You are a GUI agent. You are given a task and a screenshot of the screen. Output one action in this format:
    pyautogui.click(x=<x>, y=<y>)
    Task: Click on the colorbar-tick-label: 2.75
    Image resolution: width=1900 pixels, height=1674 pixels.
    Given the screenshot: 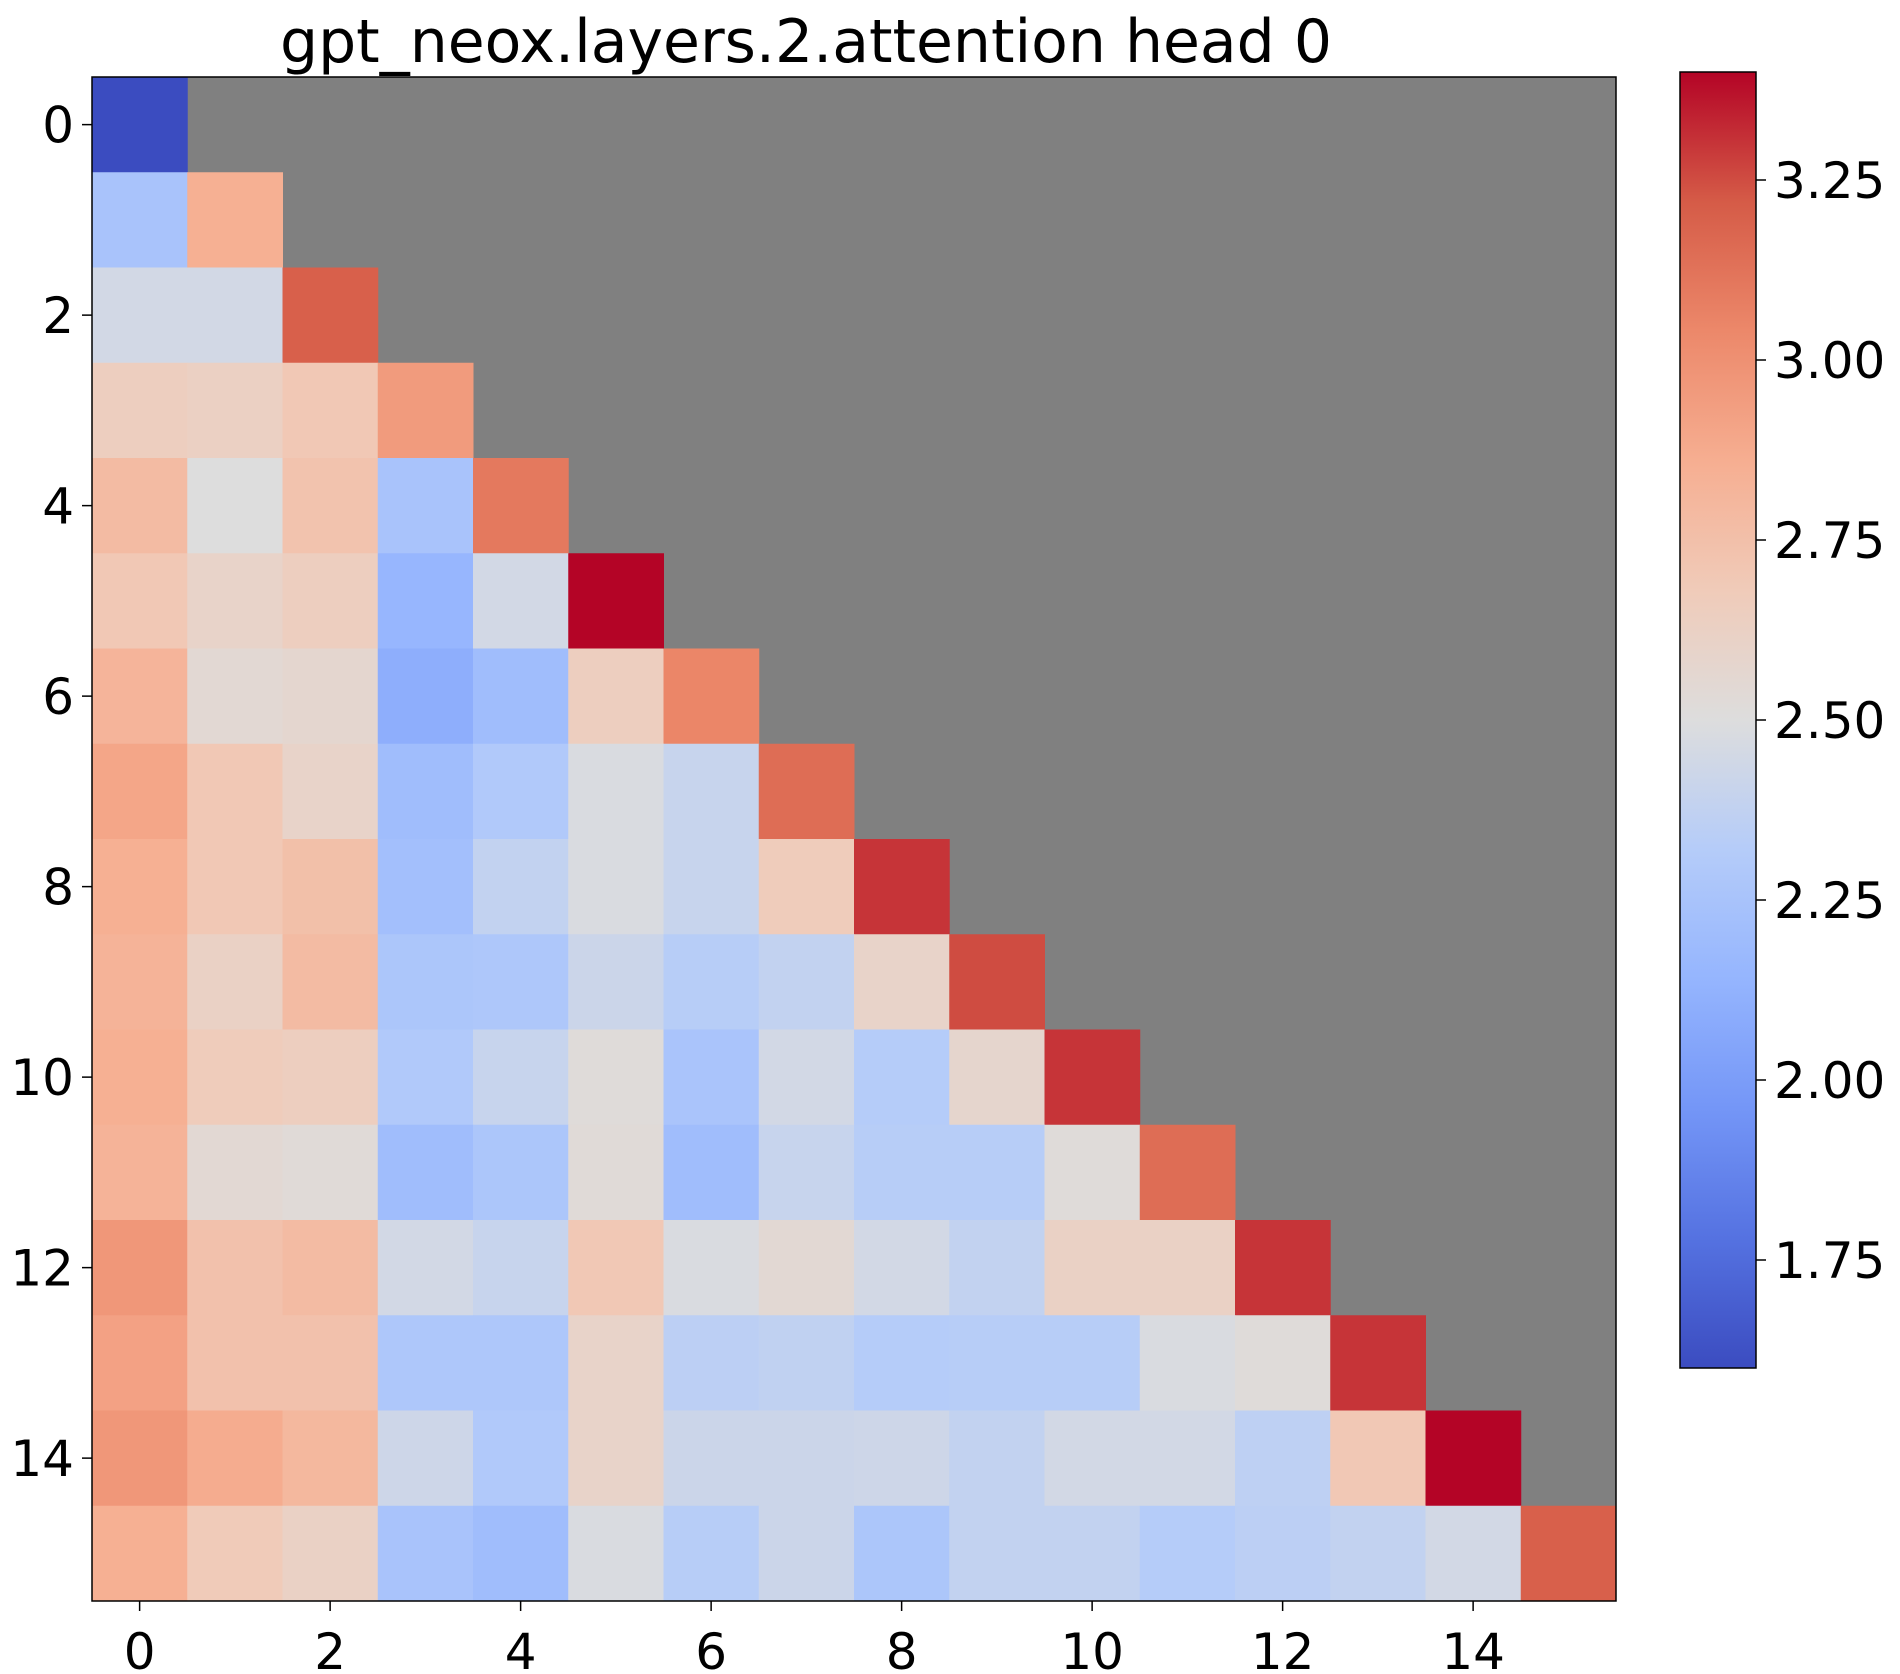 What is the action you would take?
    pyautogui.click(x=1829, y=541)
    